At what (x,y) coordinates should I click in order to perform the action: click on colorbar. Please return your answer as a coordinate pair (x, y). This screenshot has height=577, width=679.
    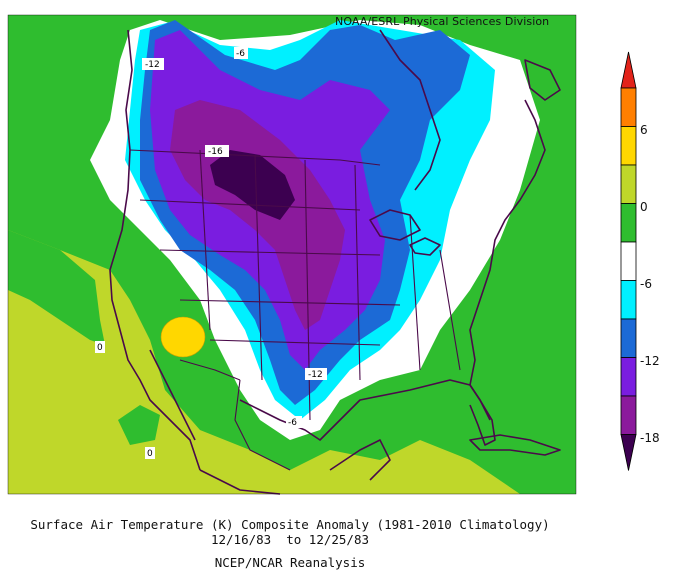
    Looking at the image, I should click on (628, 261).